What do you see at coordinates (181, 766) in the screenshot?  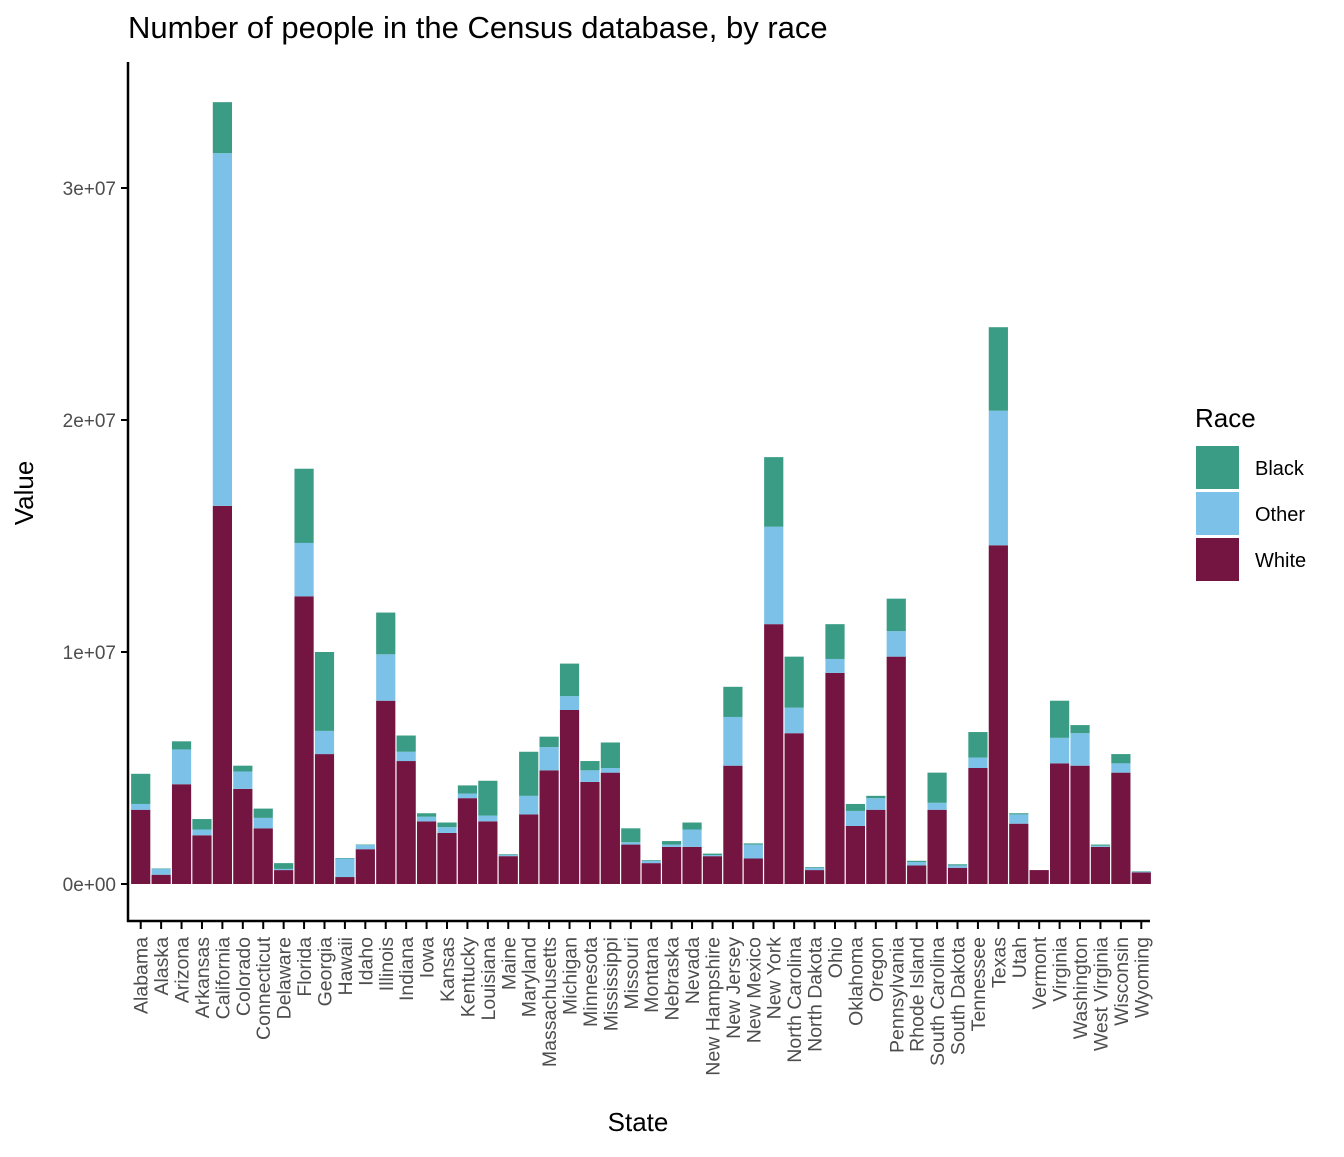 I see `bar-arizona-other` at bounding box center [181, 766].